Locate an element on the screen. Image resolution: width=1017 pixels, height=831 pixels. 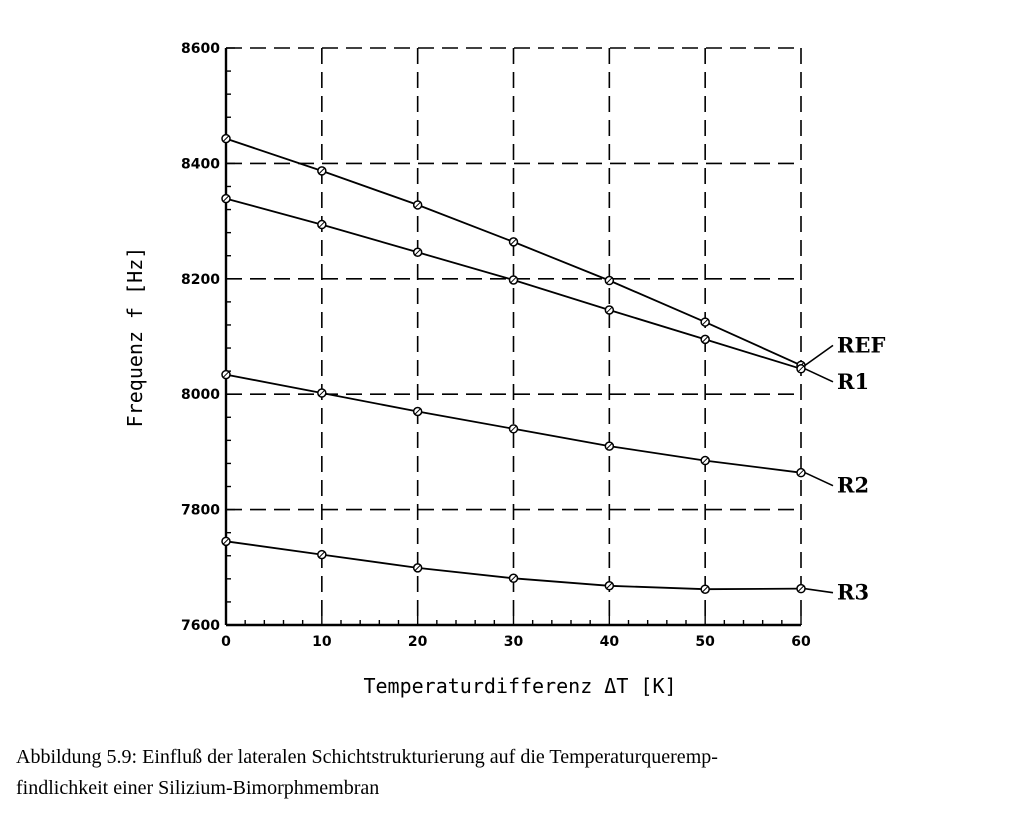
leader-line-ref is located at coordinates (819, 355).